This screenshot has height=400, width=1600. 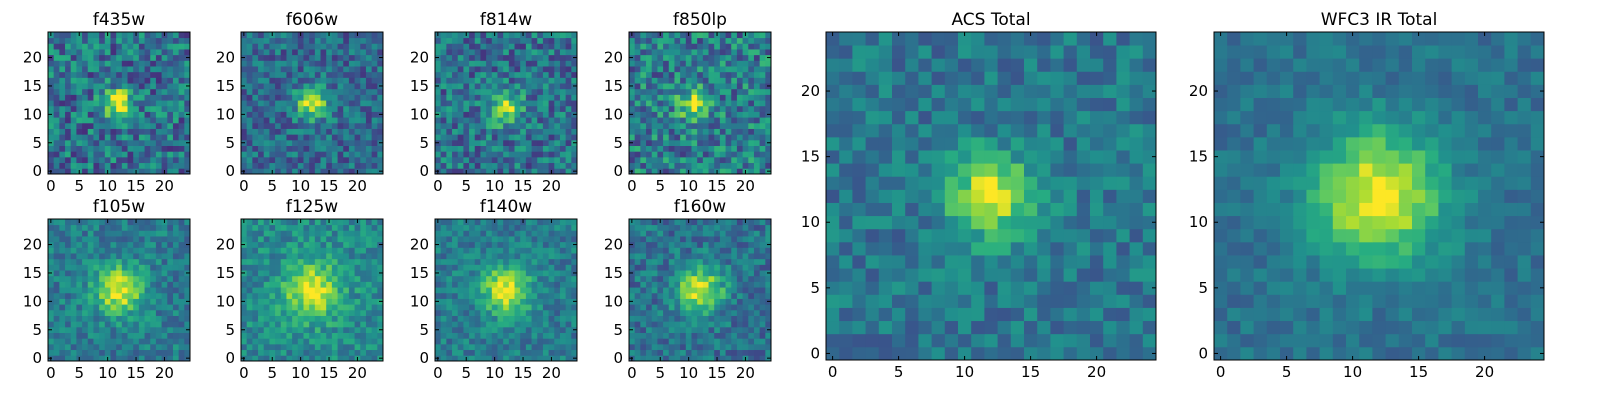 What do you see at coordinates (419, 245) in the screenshot?
I see `y-tick-label: 20` at bounding box center [419, 245].